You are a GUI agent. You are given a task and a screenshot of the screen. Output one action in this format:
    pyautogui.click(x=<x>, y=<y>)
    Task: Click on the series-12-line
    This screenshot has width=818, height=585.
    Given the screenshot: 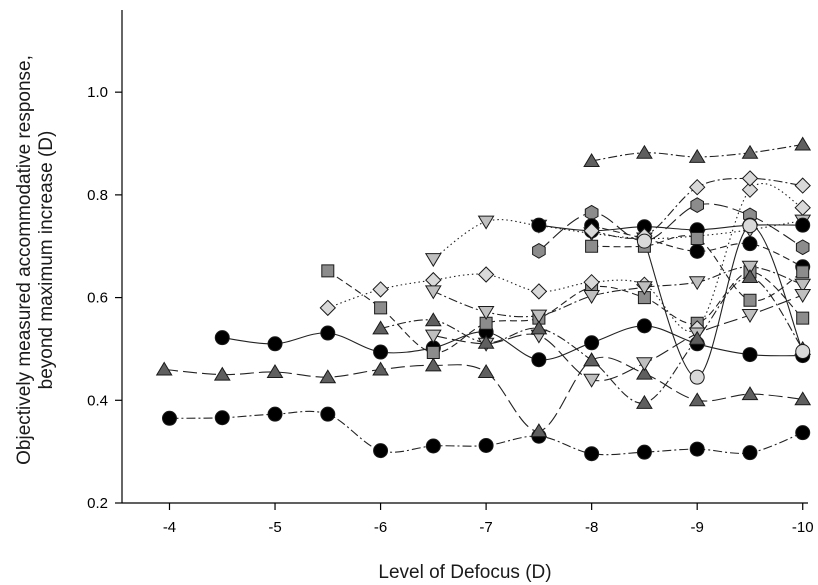 What is the action you would take?
    pyautogui.click(x=670, y=228)
    